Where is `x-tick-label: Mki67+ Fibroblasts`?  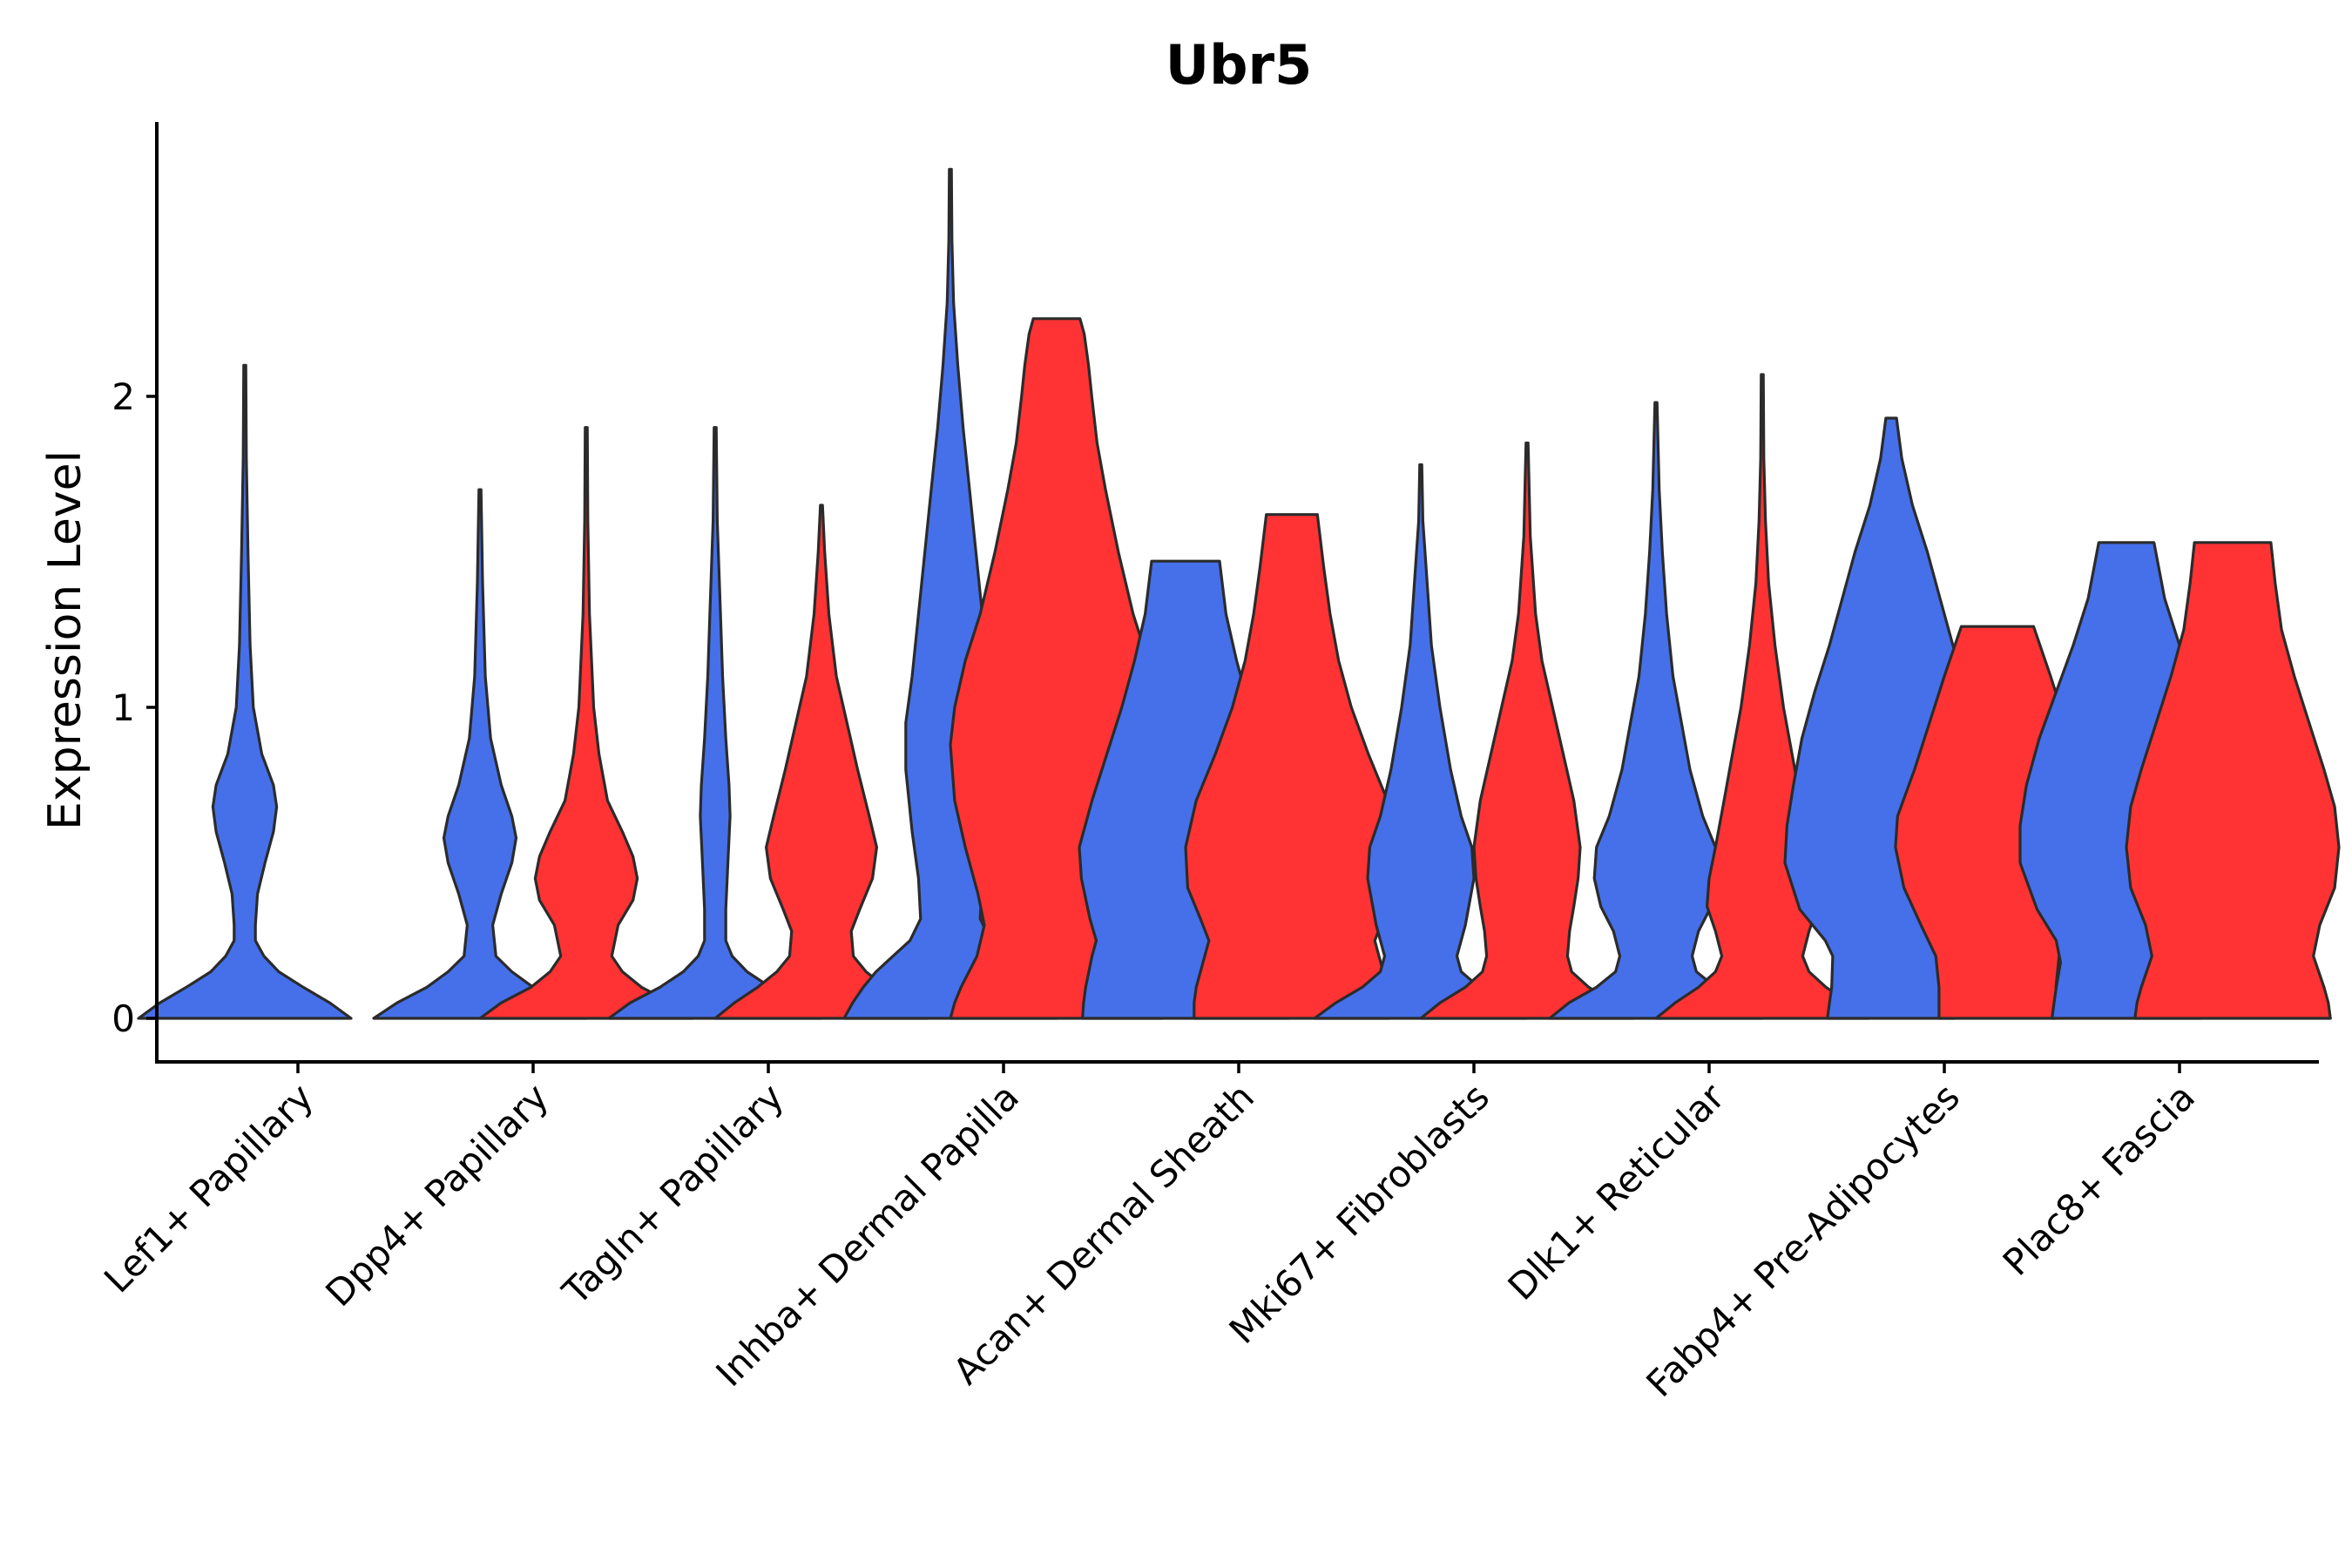
x-tick-label: Mki67+ Fibroblasts is located at coordinates (1359, 1213).